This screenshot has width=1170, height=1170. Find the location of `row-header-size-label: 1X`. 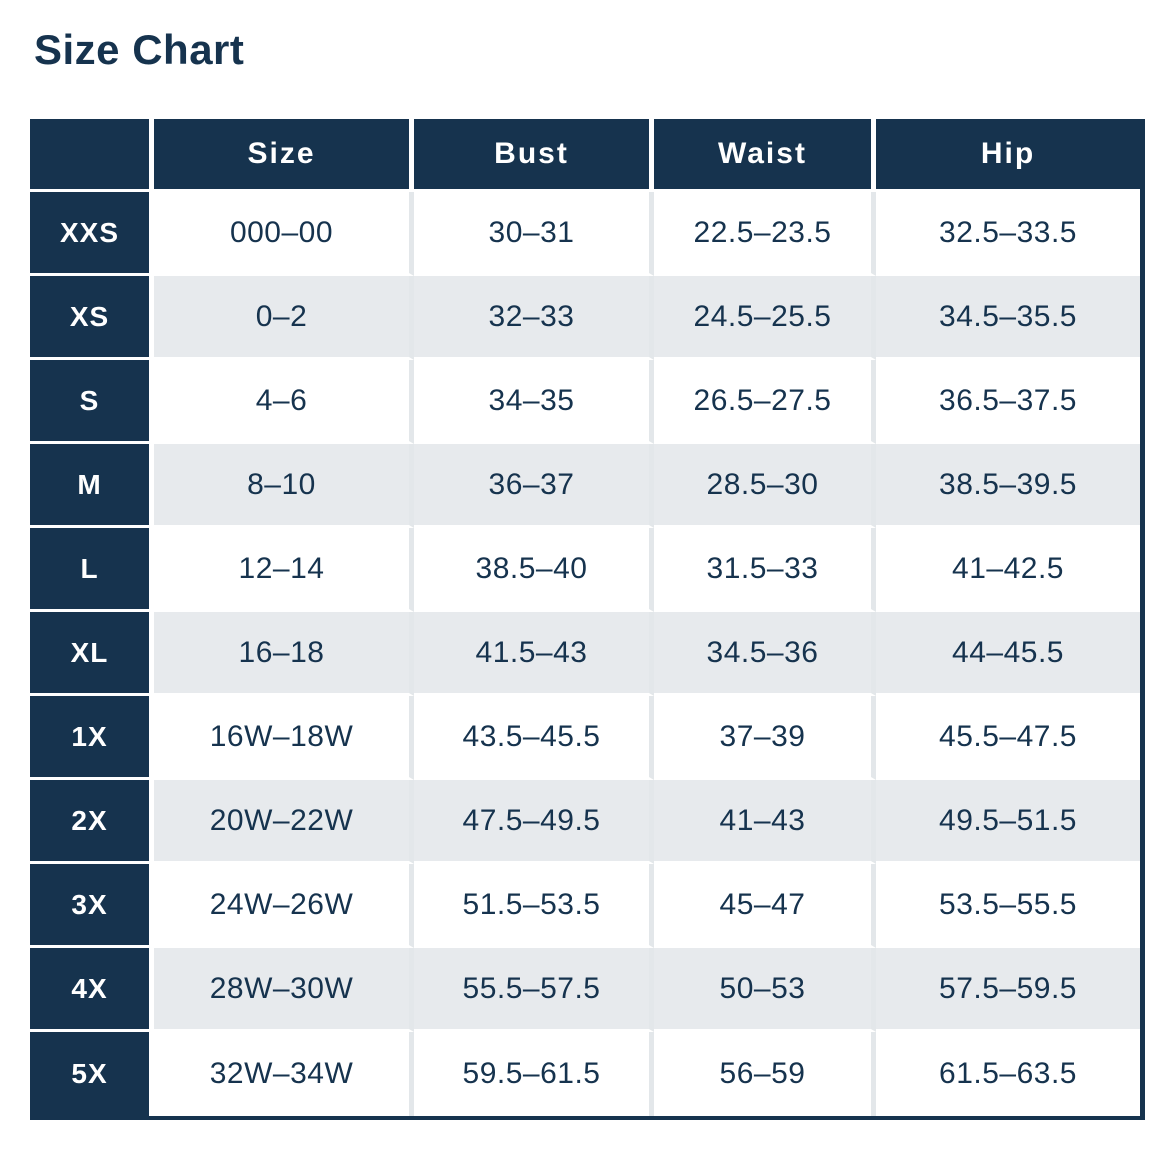

row-header-size-label: 1X is located at coordinates (92, 738).